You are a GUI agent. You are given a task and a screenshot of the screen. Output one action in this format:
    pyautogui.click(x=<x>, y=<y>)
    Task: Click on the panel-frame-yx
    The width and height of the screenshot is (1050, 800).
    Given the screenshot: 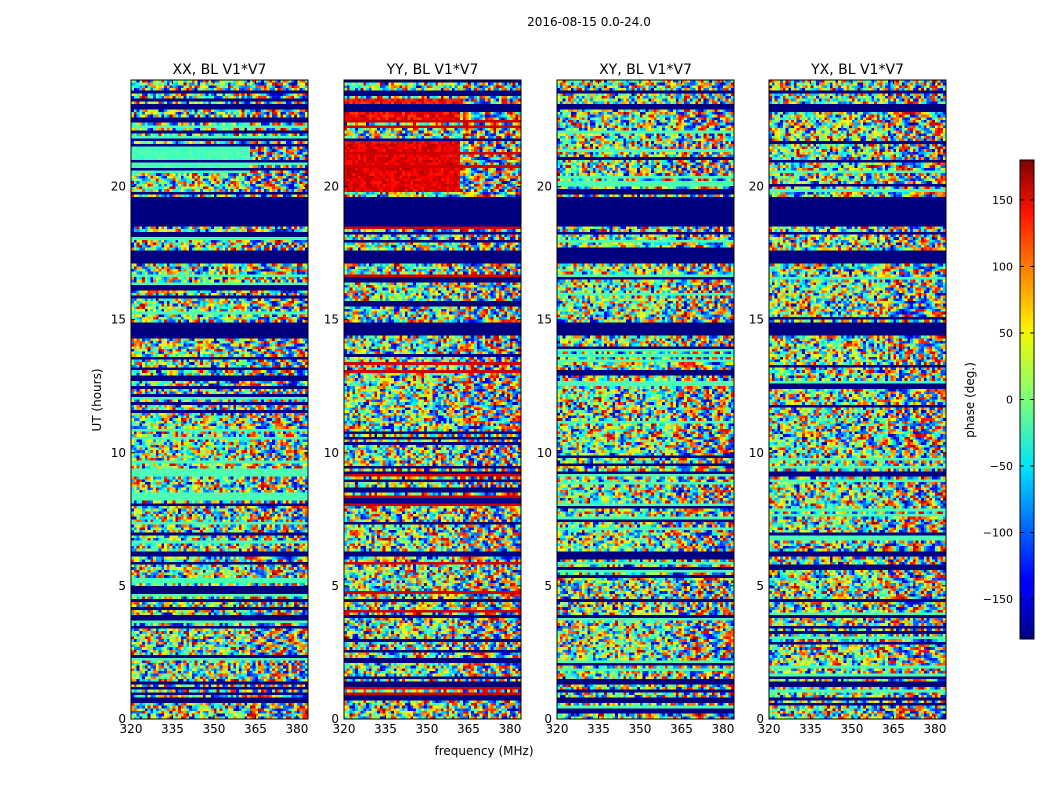 What is the action you would take?
    pyautogui.click(x=857, y=399)
    